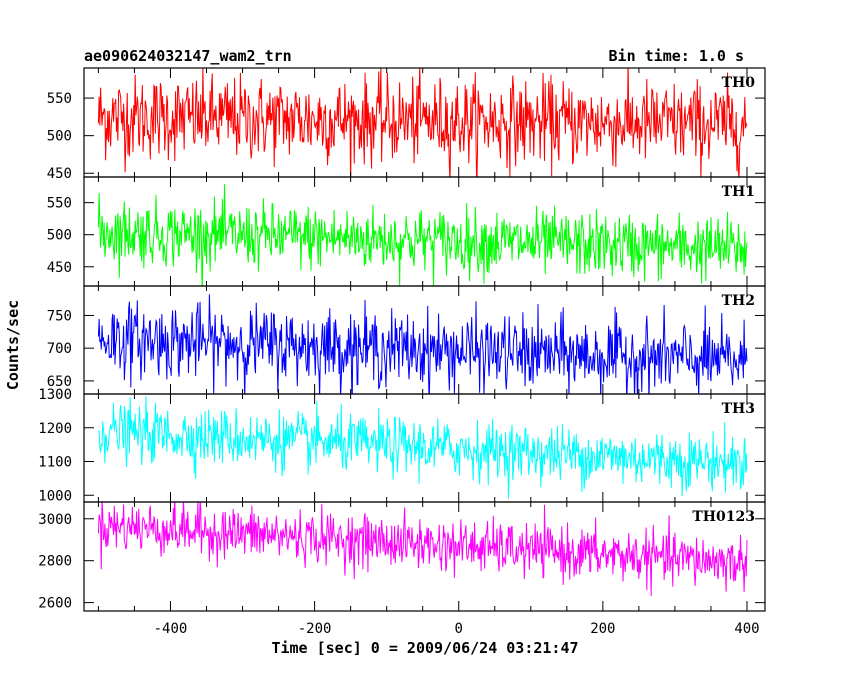 Image resolution: width=850 pixels, height=680 pixels. Describe the element at coordinates (723, 517) in the screenshot. I see `panel-th0123-label: TH0123` at that location.